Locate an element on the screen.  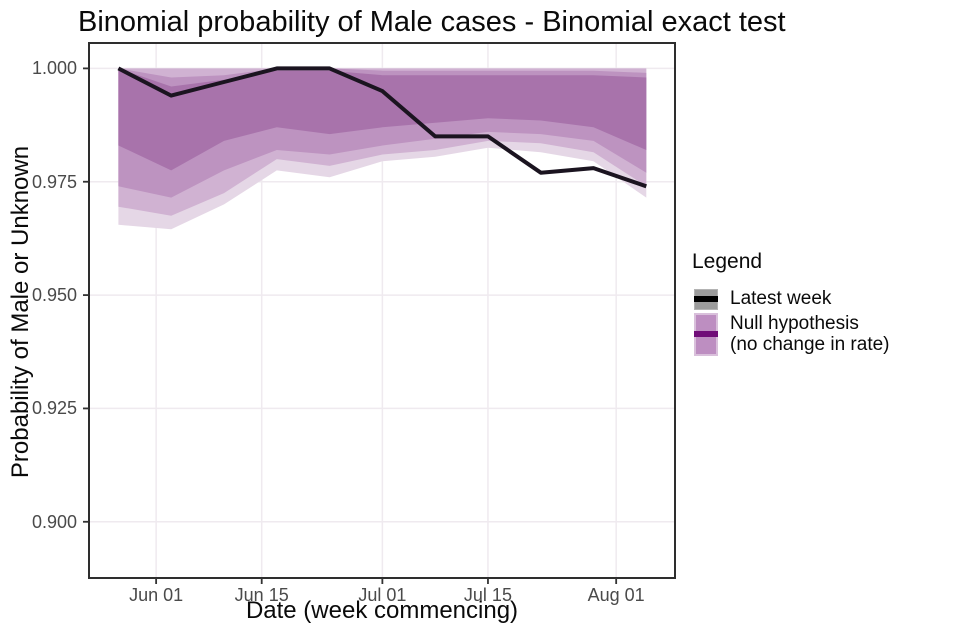
legend-key-line-purple is located at coordinates (706, 334).